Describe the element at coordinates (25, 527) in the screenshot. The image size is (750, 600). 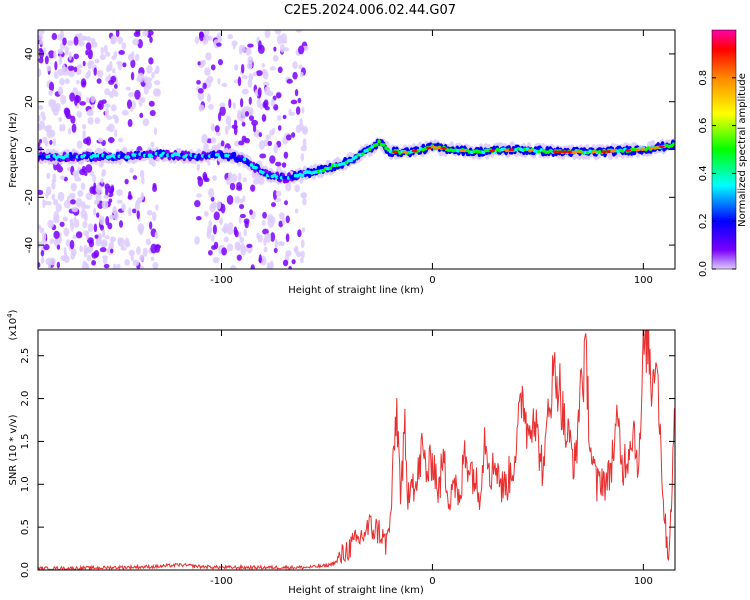
I see `y-tick-label: 0.5` at that location.